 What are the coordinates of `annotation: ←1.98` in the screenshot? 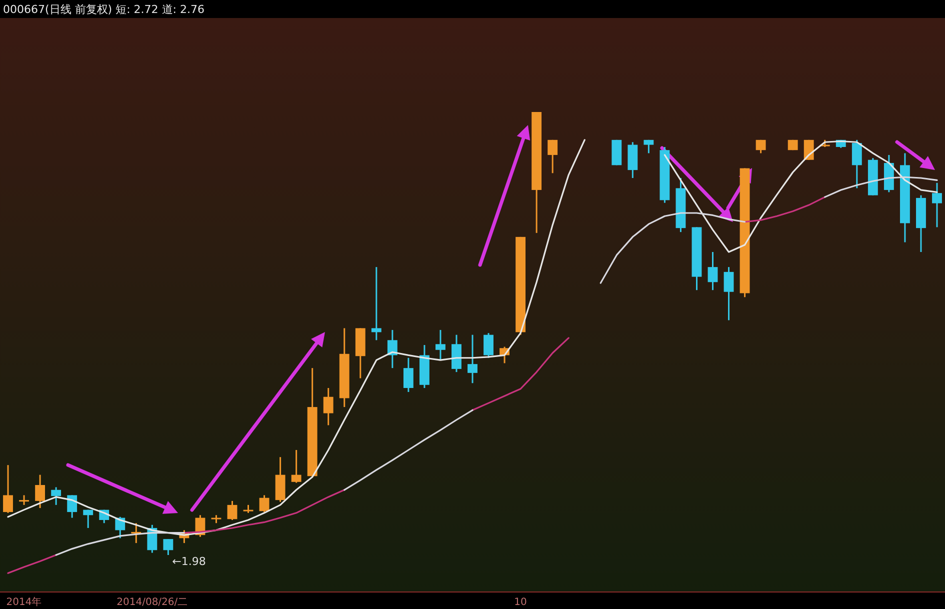 It's located at (189, 561).